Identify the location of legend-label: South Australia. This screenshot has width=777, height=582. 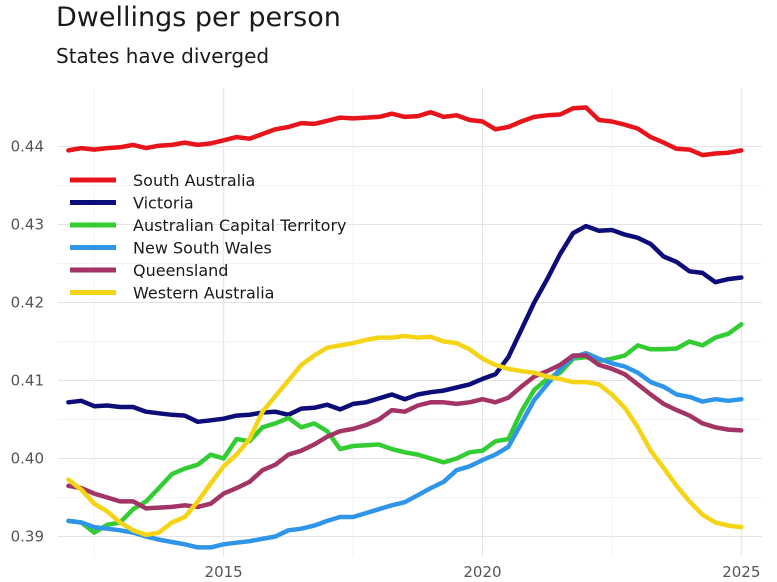
(194, 180).